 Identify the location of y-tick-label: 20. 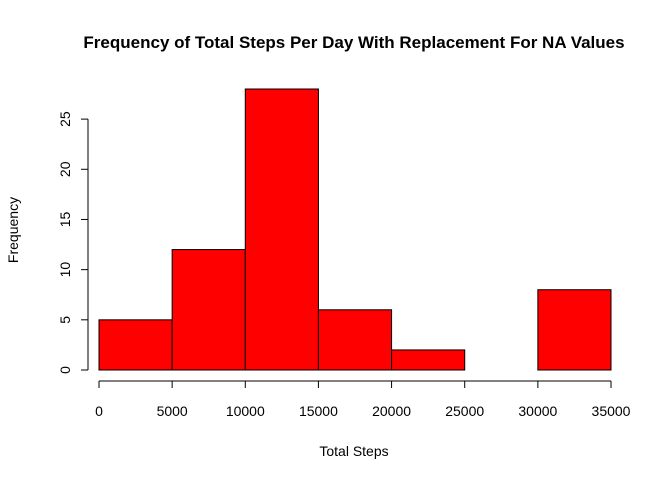
(65, 169).